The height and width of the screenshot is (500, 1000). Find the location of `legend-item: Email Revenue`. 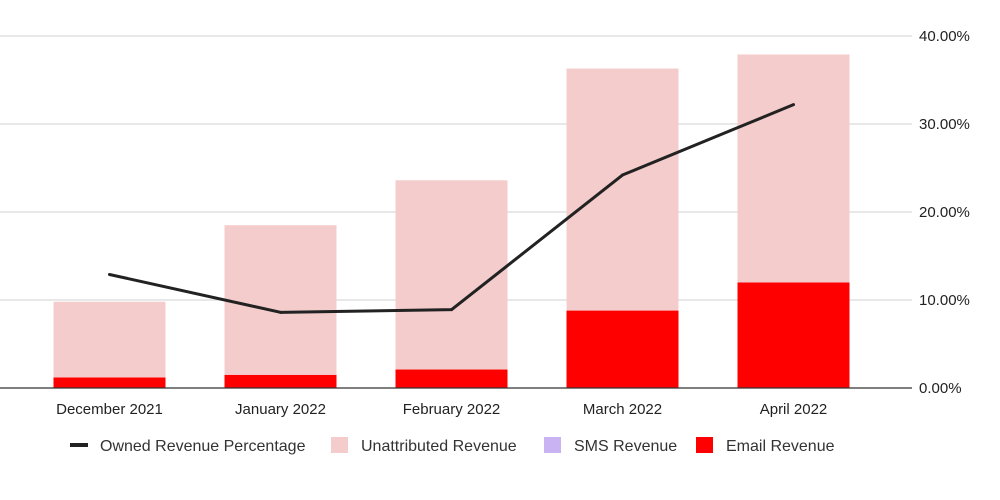

legend-item: Email Revenue is located at coordinates (765, 446).